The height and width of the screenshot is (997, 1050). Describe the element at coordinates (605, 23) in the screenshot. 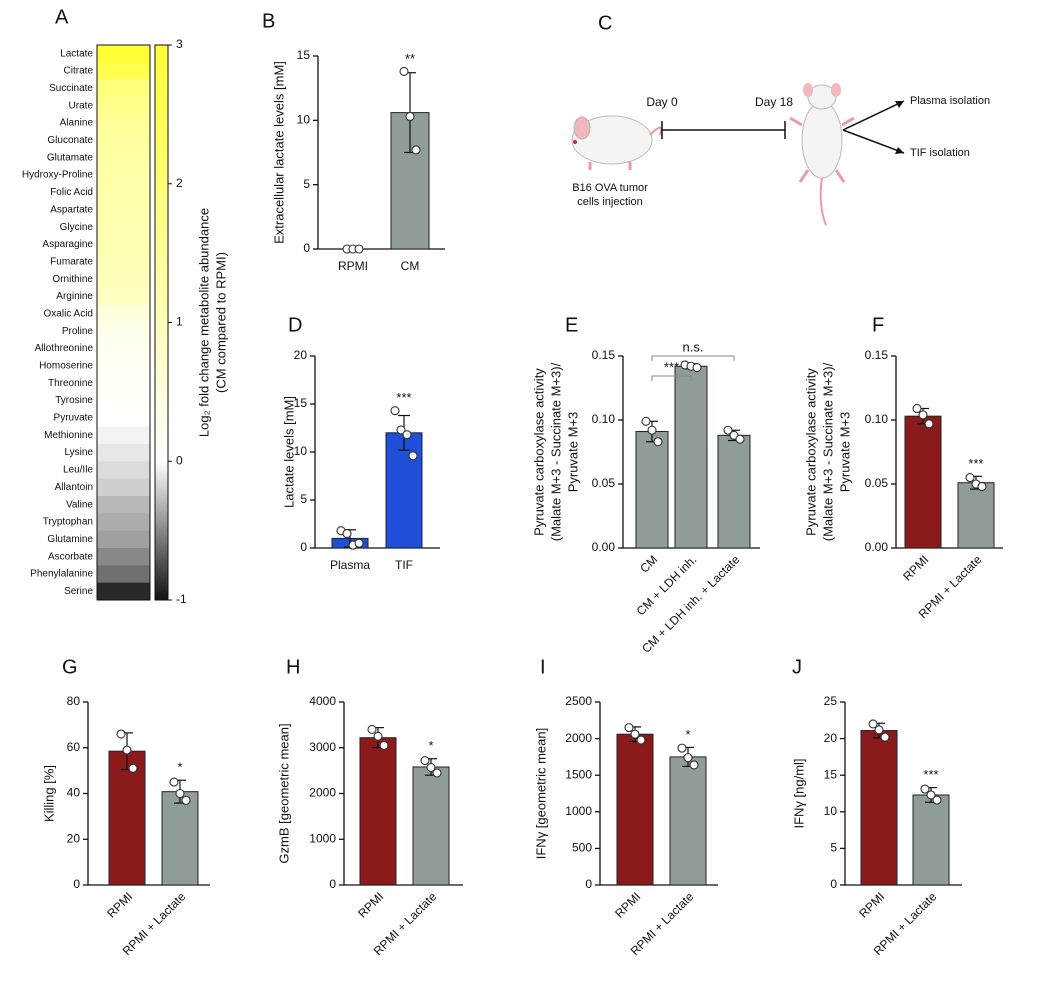

I see `panel-letter: C` at that location.